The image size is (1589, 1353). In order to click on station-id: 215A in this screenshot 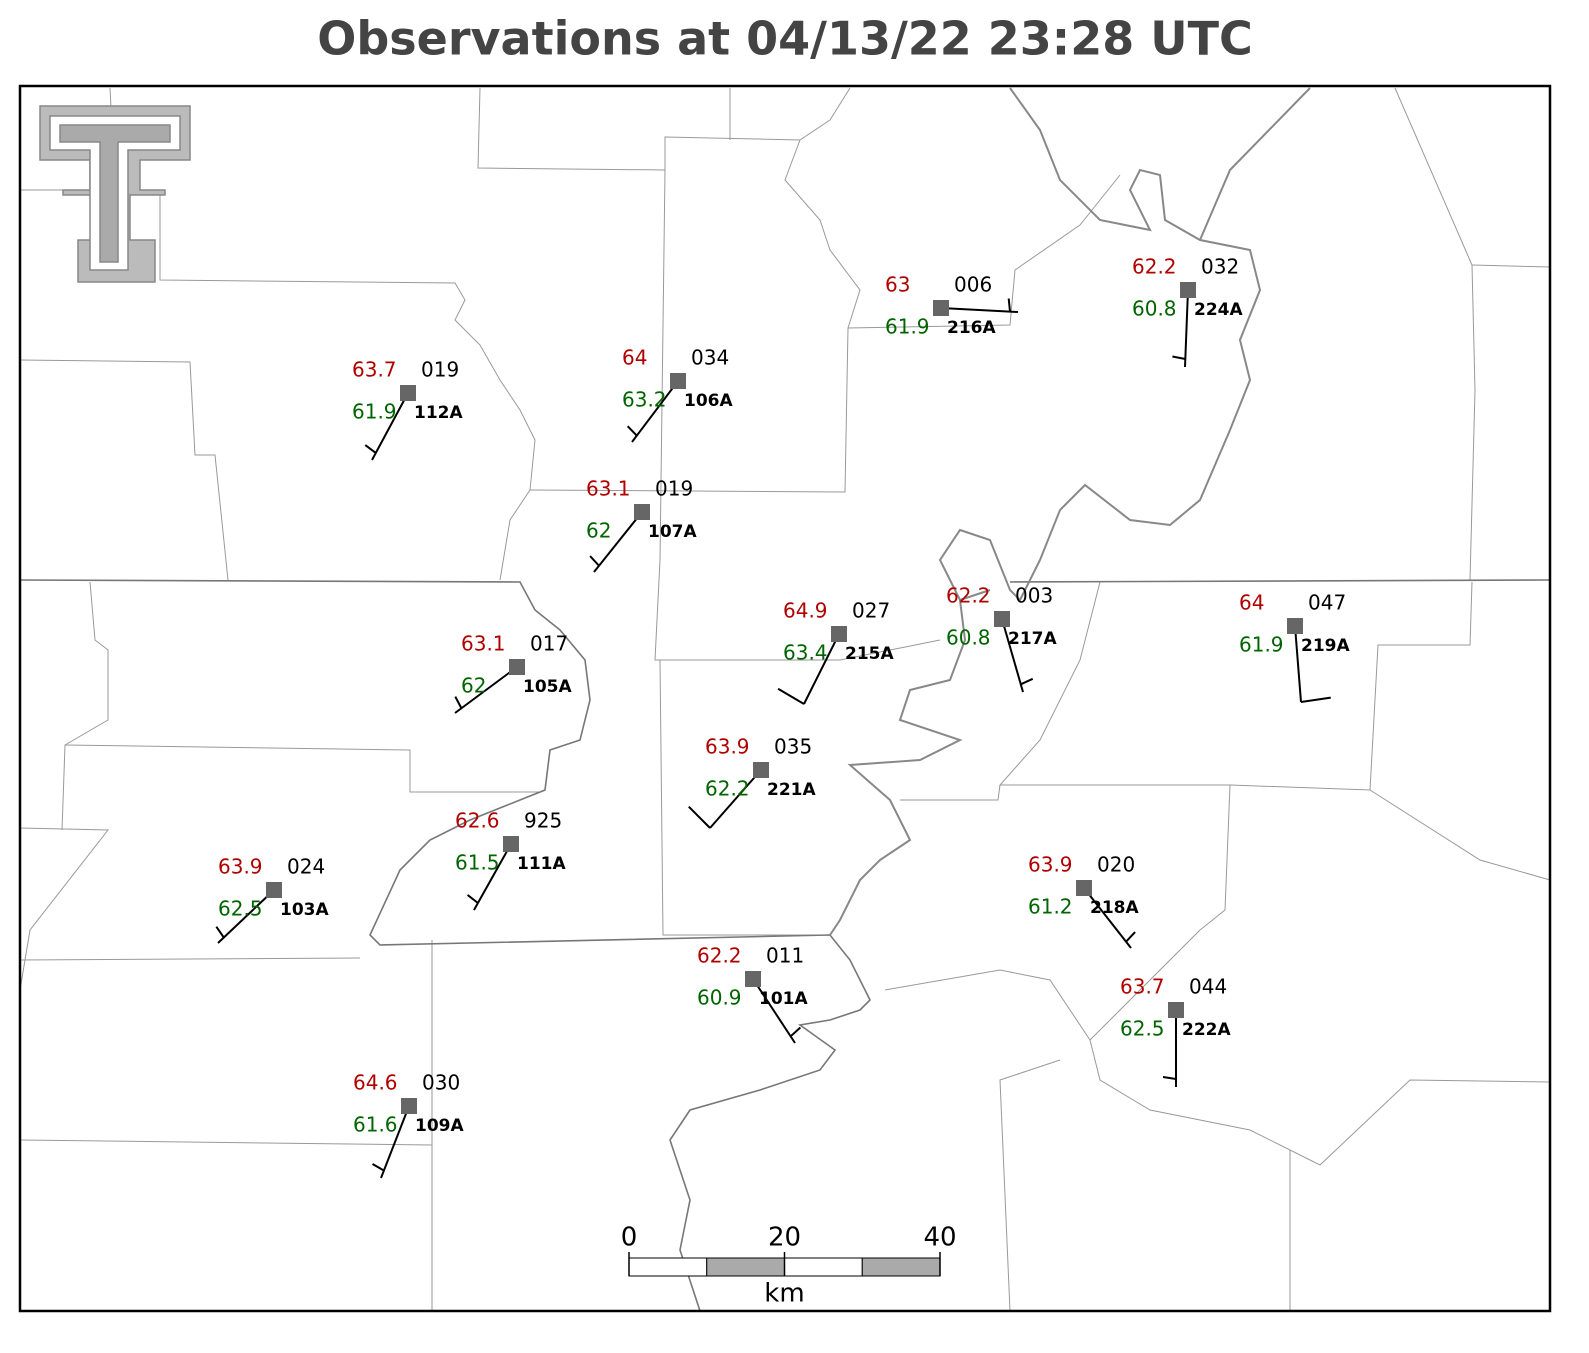, I will do `click(869, 654)`.